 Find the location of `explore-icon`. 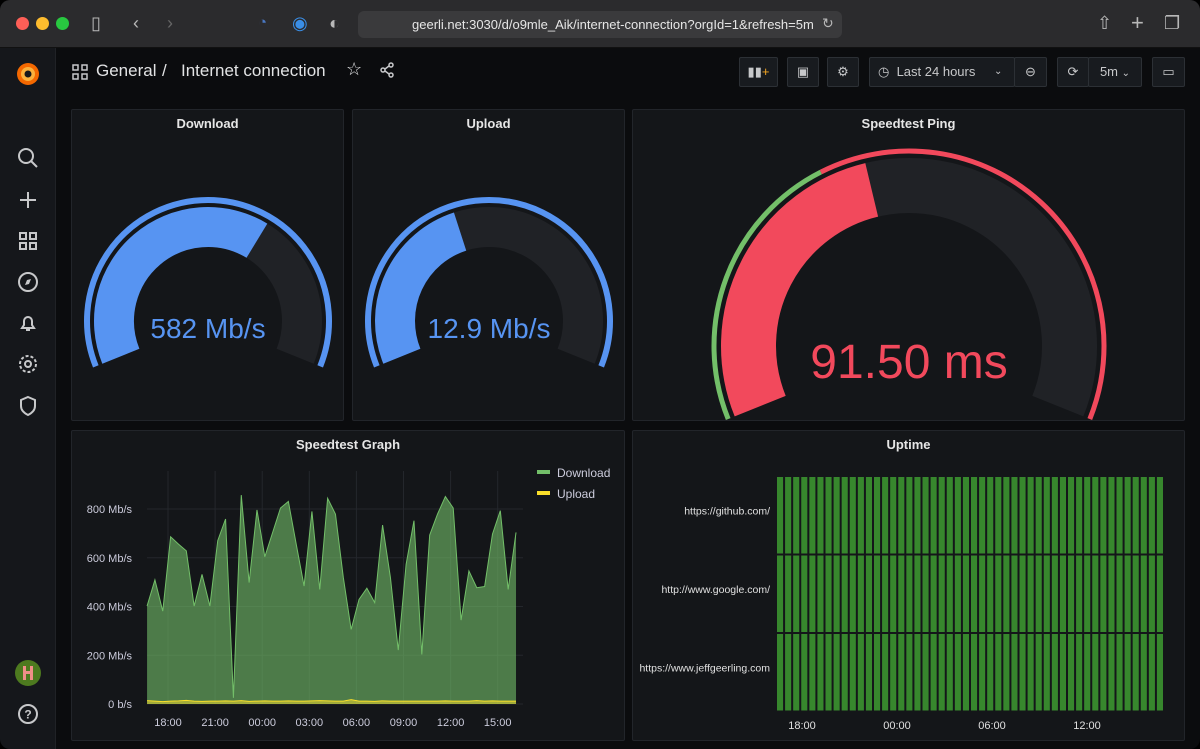

explore-icon is located at coordinates (28, 282).